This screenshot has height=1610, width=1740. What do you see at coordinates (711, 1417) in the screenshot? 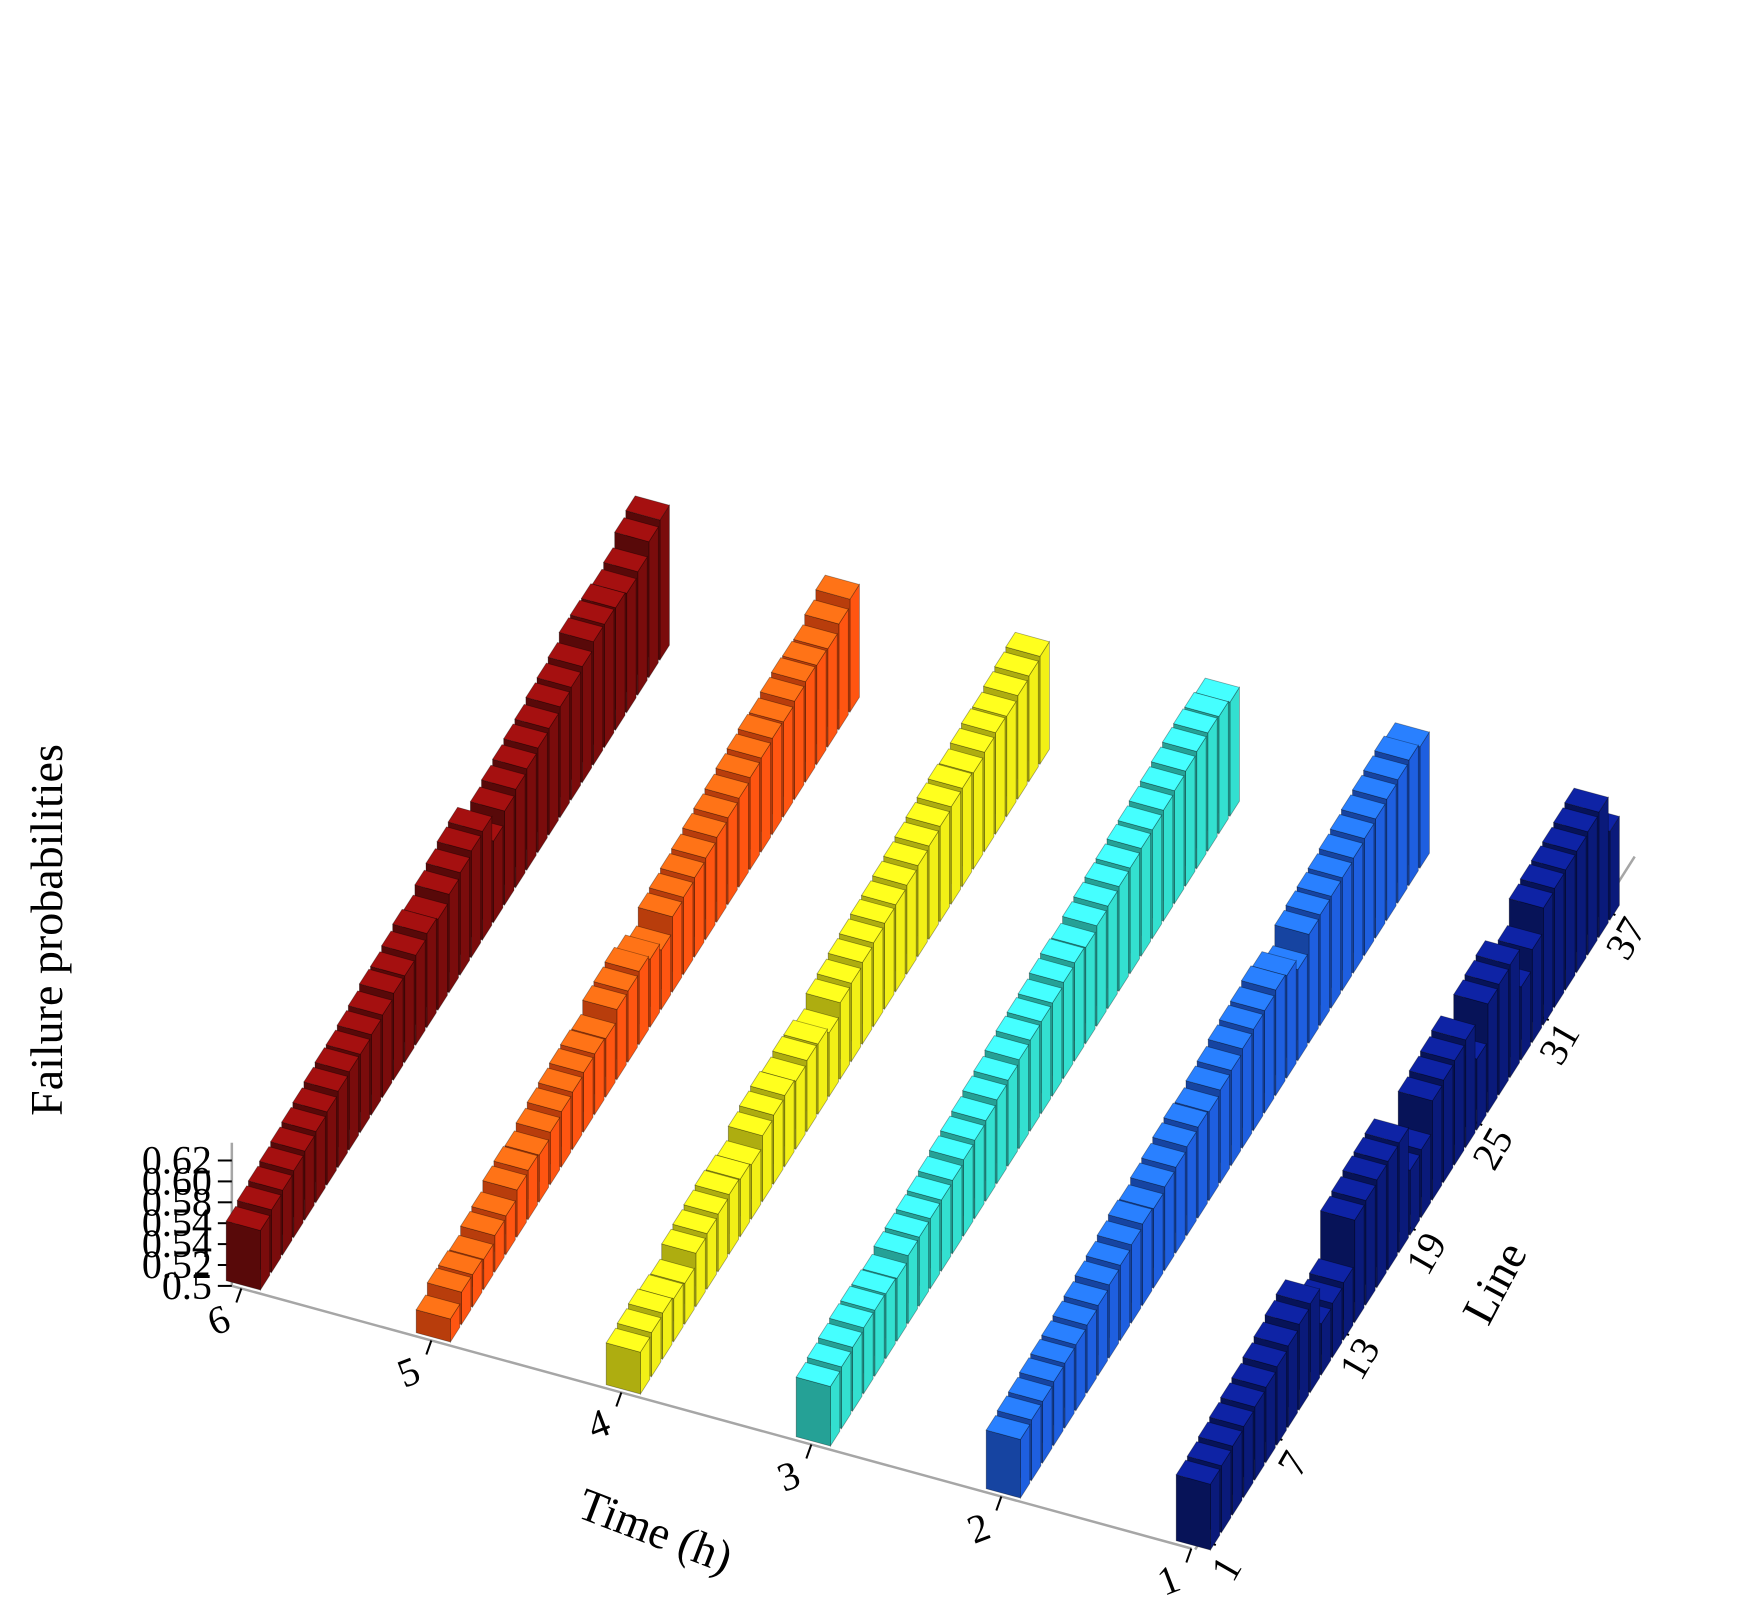
I see `x-axis-line` at bounding box center [711, 1417].